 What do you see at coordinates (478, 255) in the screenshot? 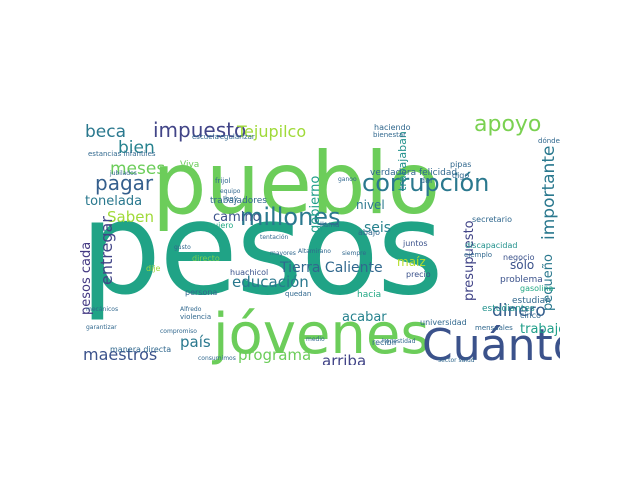
I see `cloud-word: ejemplo` at bounding box center [478, 255].